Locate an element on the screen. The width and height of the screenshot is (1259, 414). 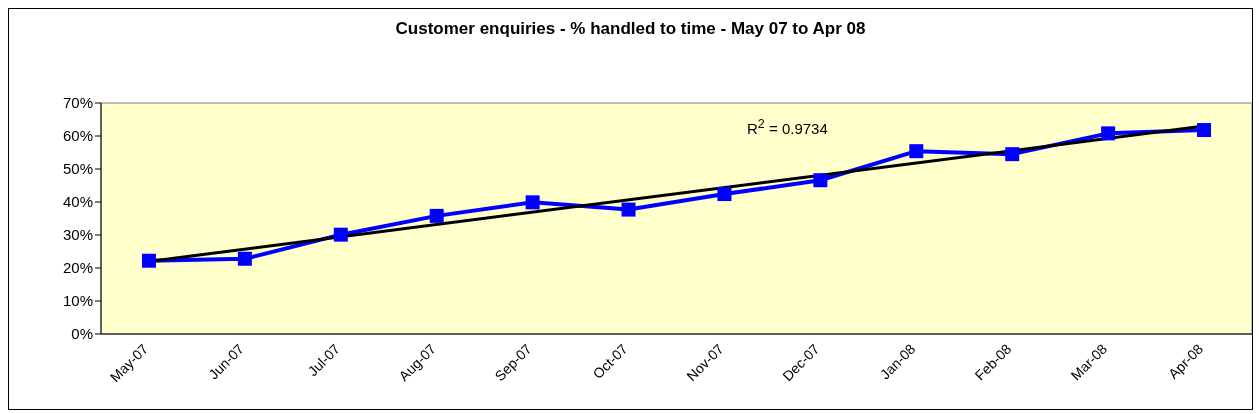
chart-title: Customer enquiries - % handled to time - May 07 to Apr 08 is located at coordinates (630, 29).